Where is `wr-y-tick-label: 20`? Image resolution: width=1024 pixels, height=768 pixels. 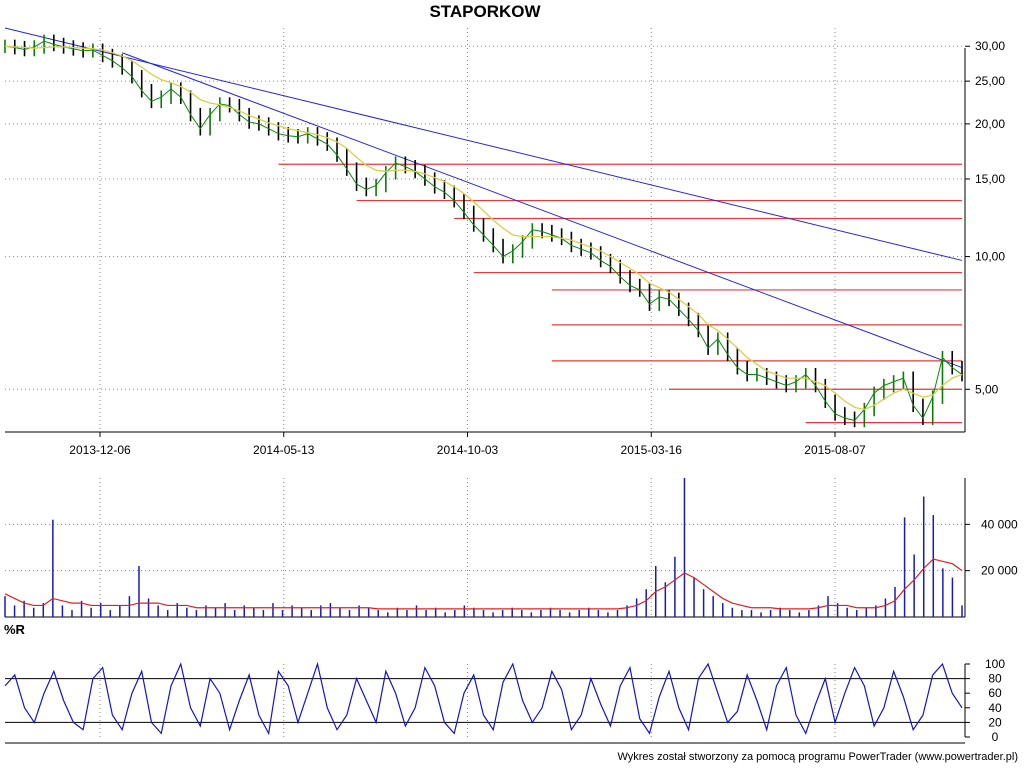 wr-y-tick-label: 20 is located at coordinates (995, 722).